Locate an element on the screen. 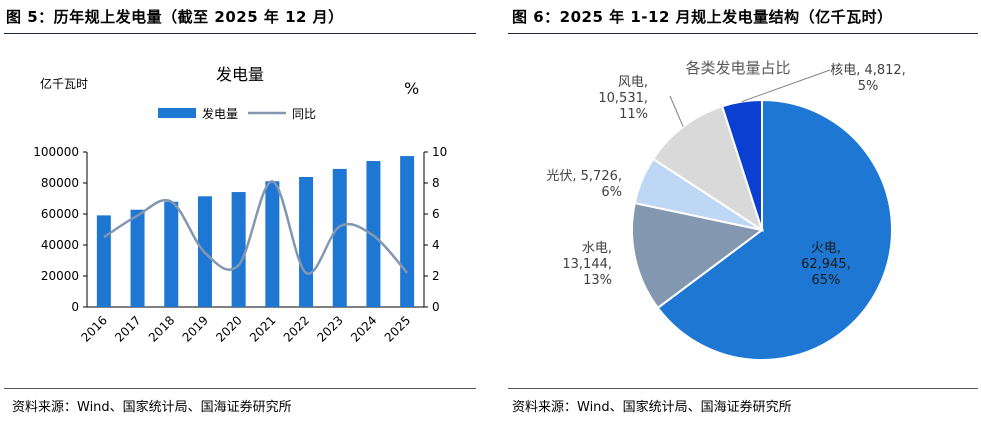  right-y-tick-label: 4 is located at coordinates (436, 245).